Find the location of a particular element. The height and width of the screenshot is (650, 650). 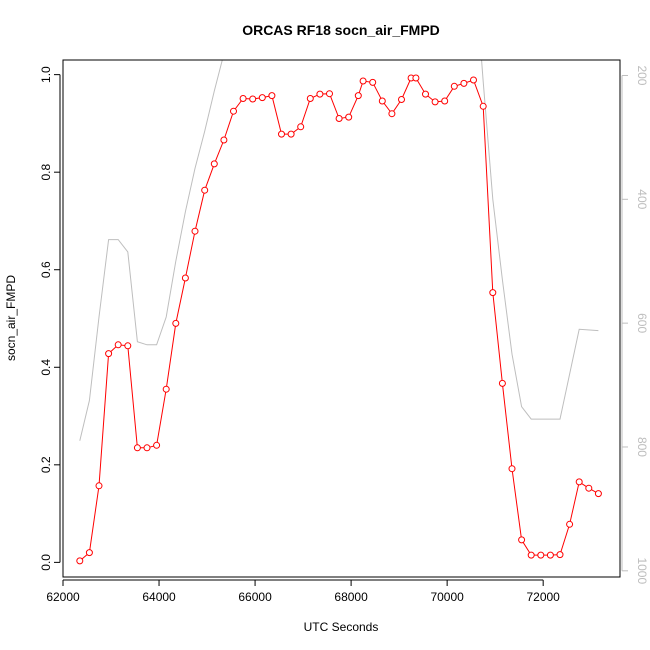

y-tick-label: 0.6 is located at coordinates (46, 269).